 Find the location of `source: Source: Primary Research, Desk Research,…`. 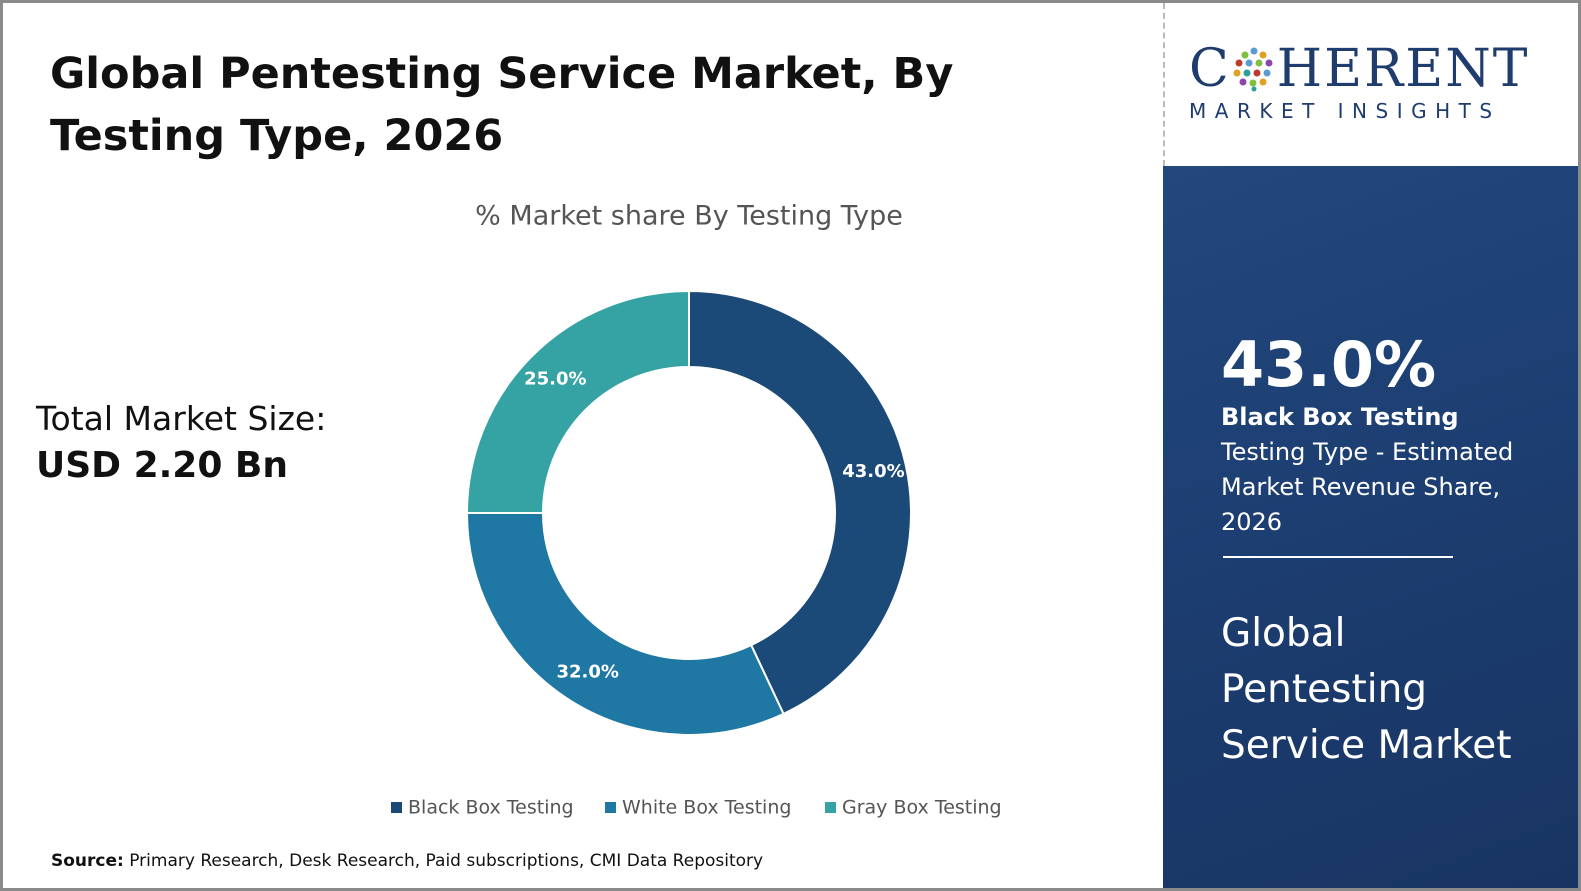

source: Source: Primary Research, Desk Research,… is located at coordinates (407, 861).